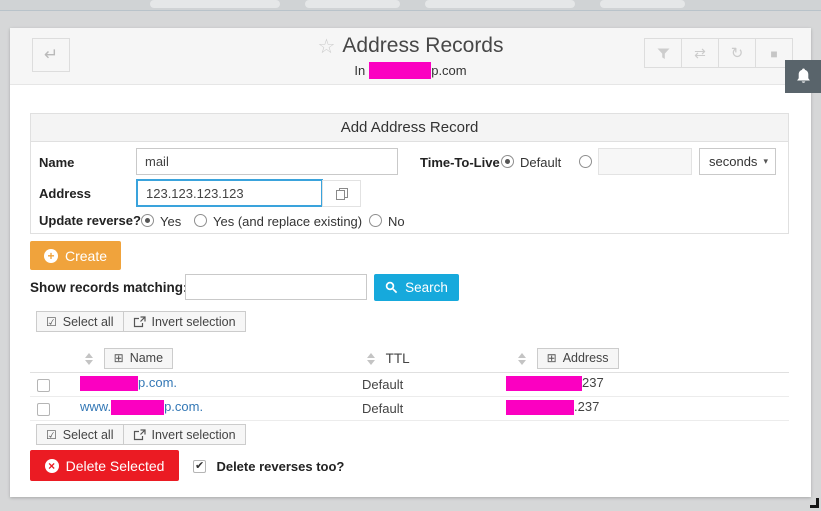  Describe the element at coordinates (43, 385) in the screenshot. I see `row-1-checkbox` at that location.